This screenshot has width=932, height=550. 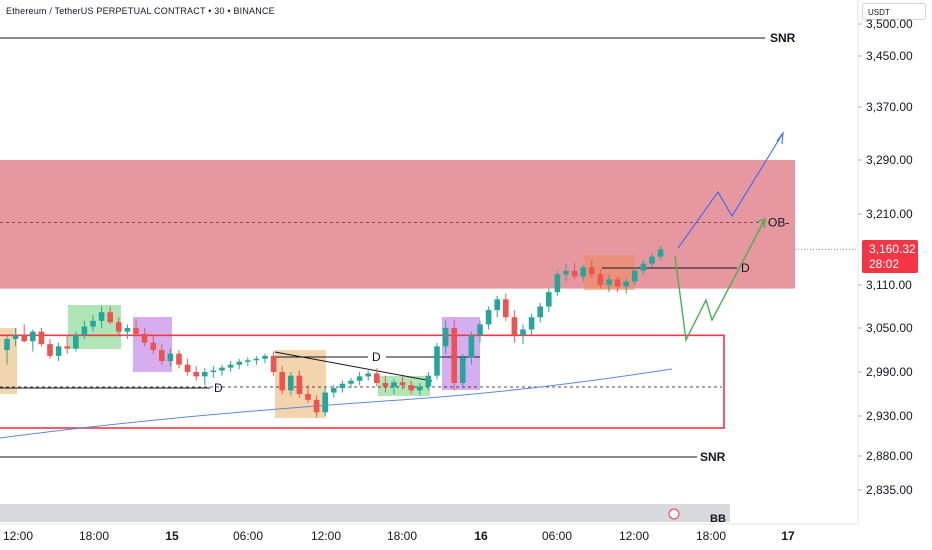 What do you see at coordinates (745, 268) in the screenshot?
I see `d-label-3: D` at bounding box center [745, 268].